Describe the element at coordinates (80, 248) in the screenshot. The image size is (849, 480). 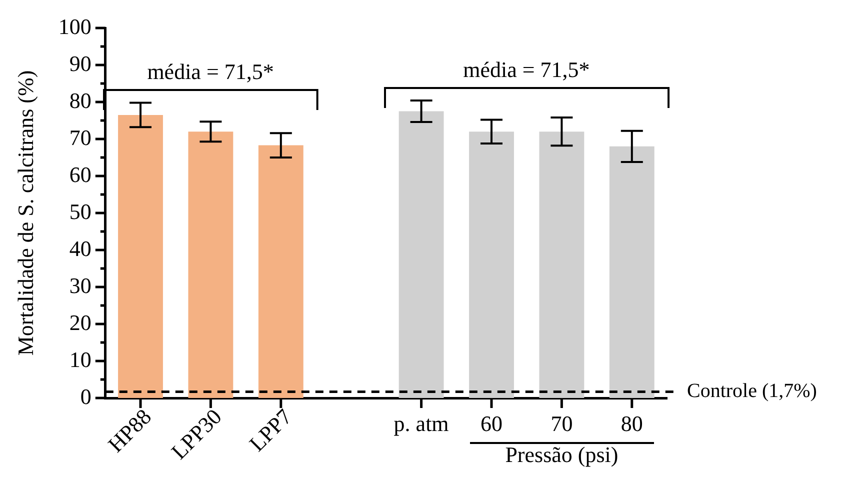
I see `y-tick-label: 40` at that location.